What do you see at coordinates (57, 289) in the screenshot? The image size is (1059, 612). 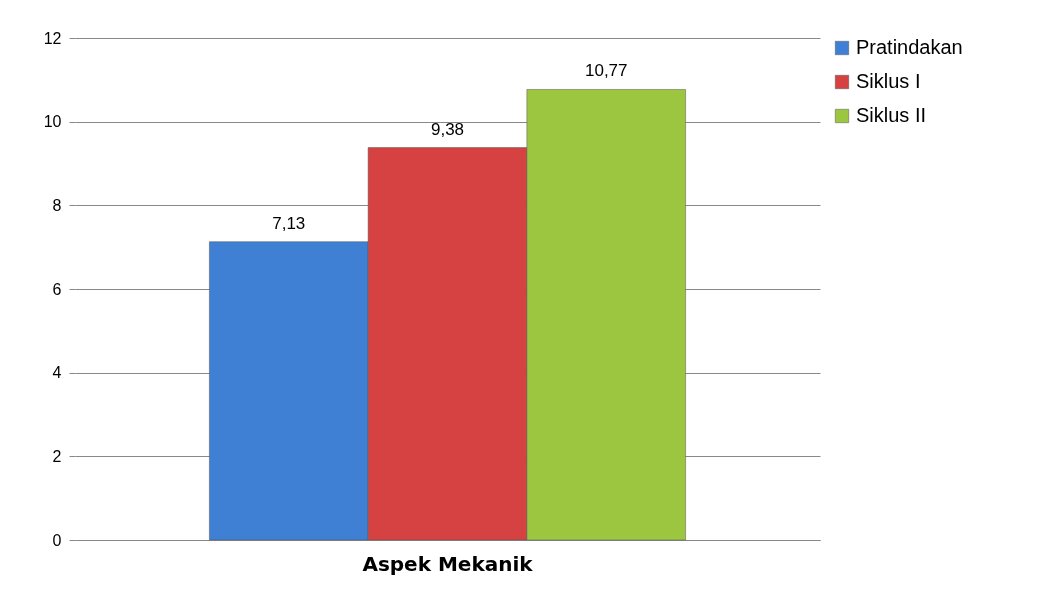 I see `y-tick-label: 6` at bounding box center [57, 289].